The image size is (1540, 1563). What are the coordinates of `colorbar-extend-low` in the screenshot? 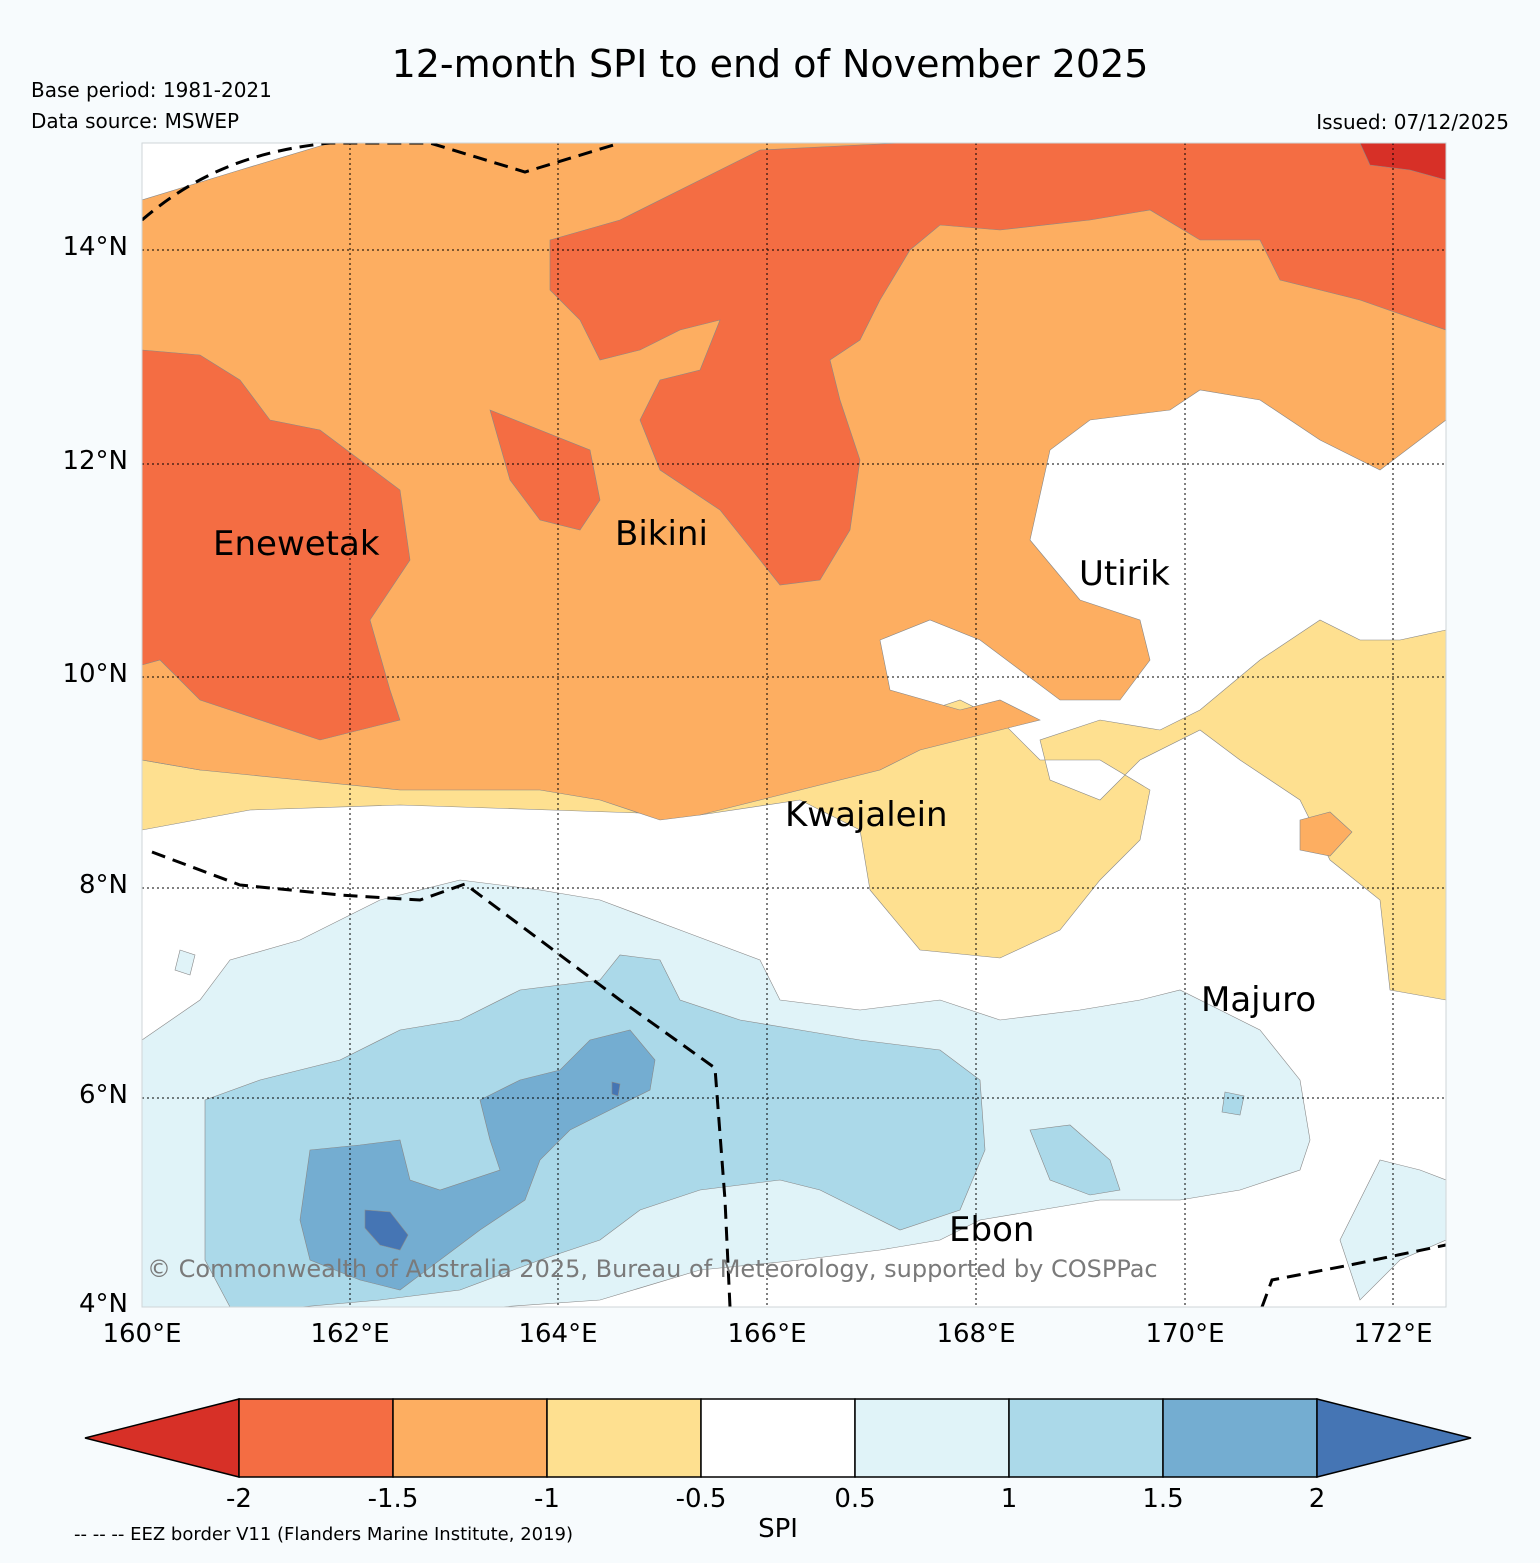 It's located at (162, 1438).